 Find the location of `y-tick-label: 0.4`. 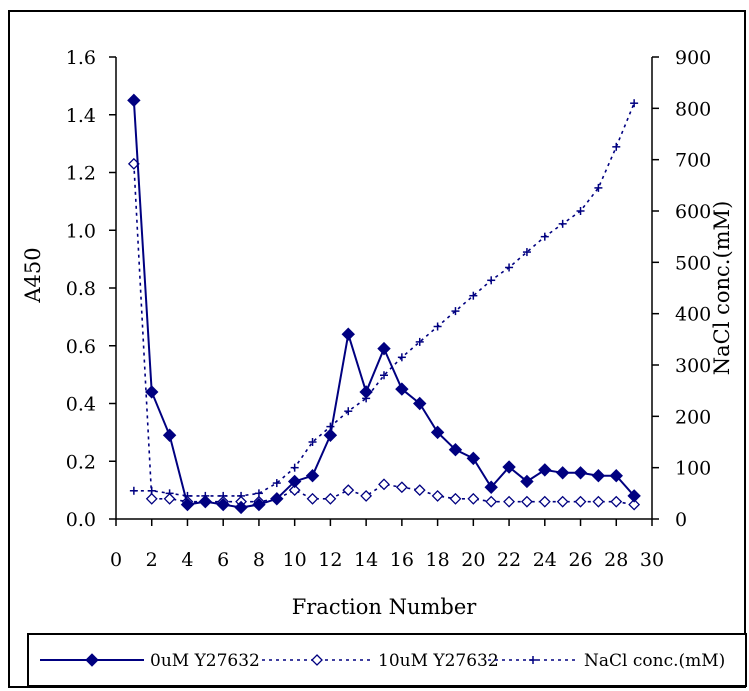

y-tick-label: 0.4 is located at coordinates (81, 405).